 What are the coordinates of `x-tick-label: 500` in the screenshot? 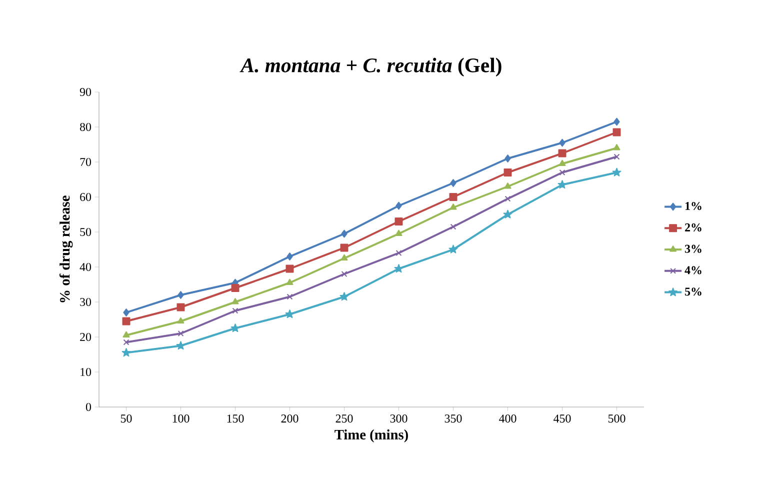 It's located at (617, 418).